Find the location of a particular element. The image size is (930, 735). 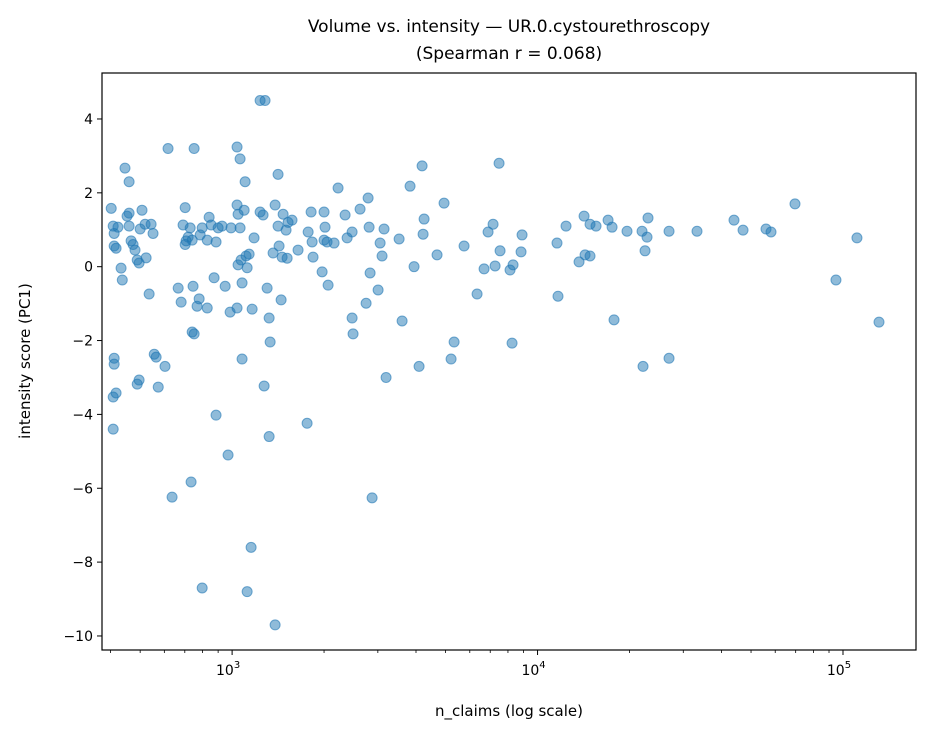

y-tick-label: −2 is located at coordinates (82, 342).